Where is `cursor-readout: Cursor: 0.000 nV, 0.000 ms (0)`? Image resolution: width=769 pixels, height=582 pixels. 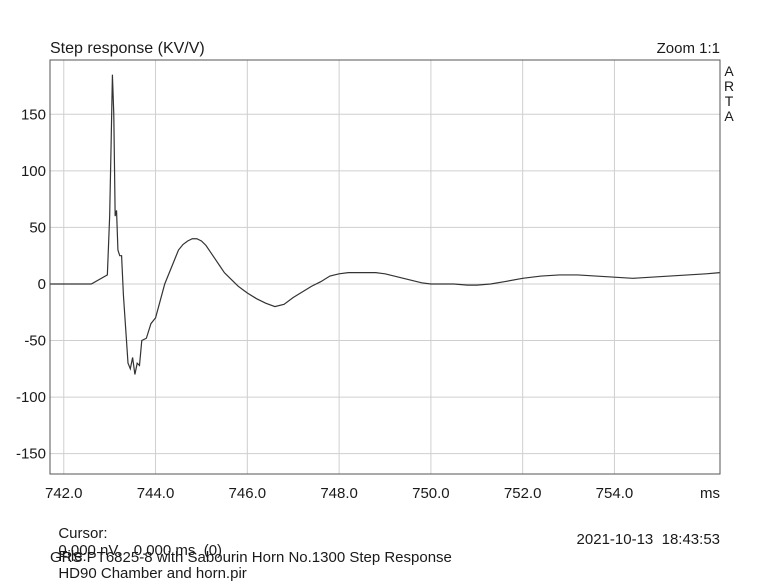
cursor-readout: Cursor: 0.000 nV, 0.000 ms (0) is located at coordinates (136, 533).